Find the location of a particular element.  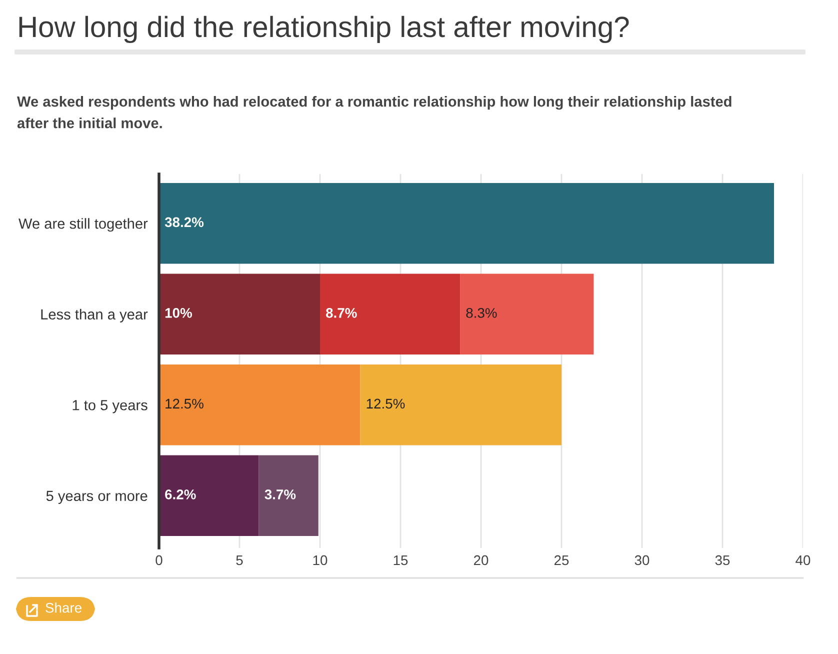

x-tick-label: 35 is located at coordinates (722, 560).